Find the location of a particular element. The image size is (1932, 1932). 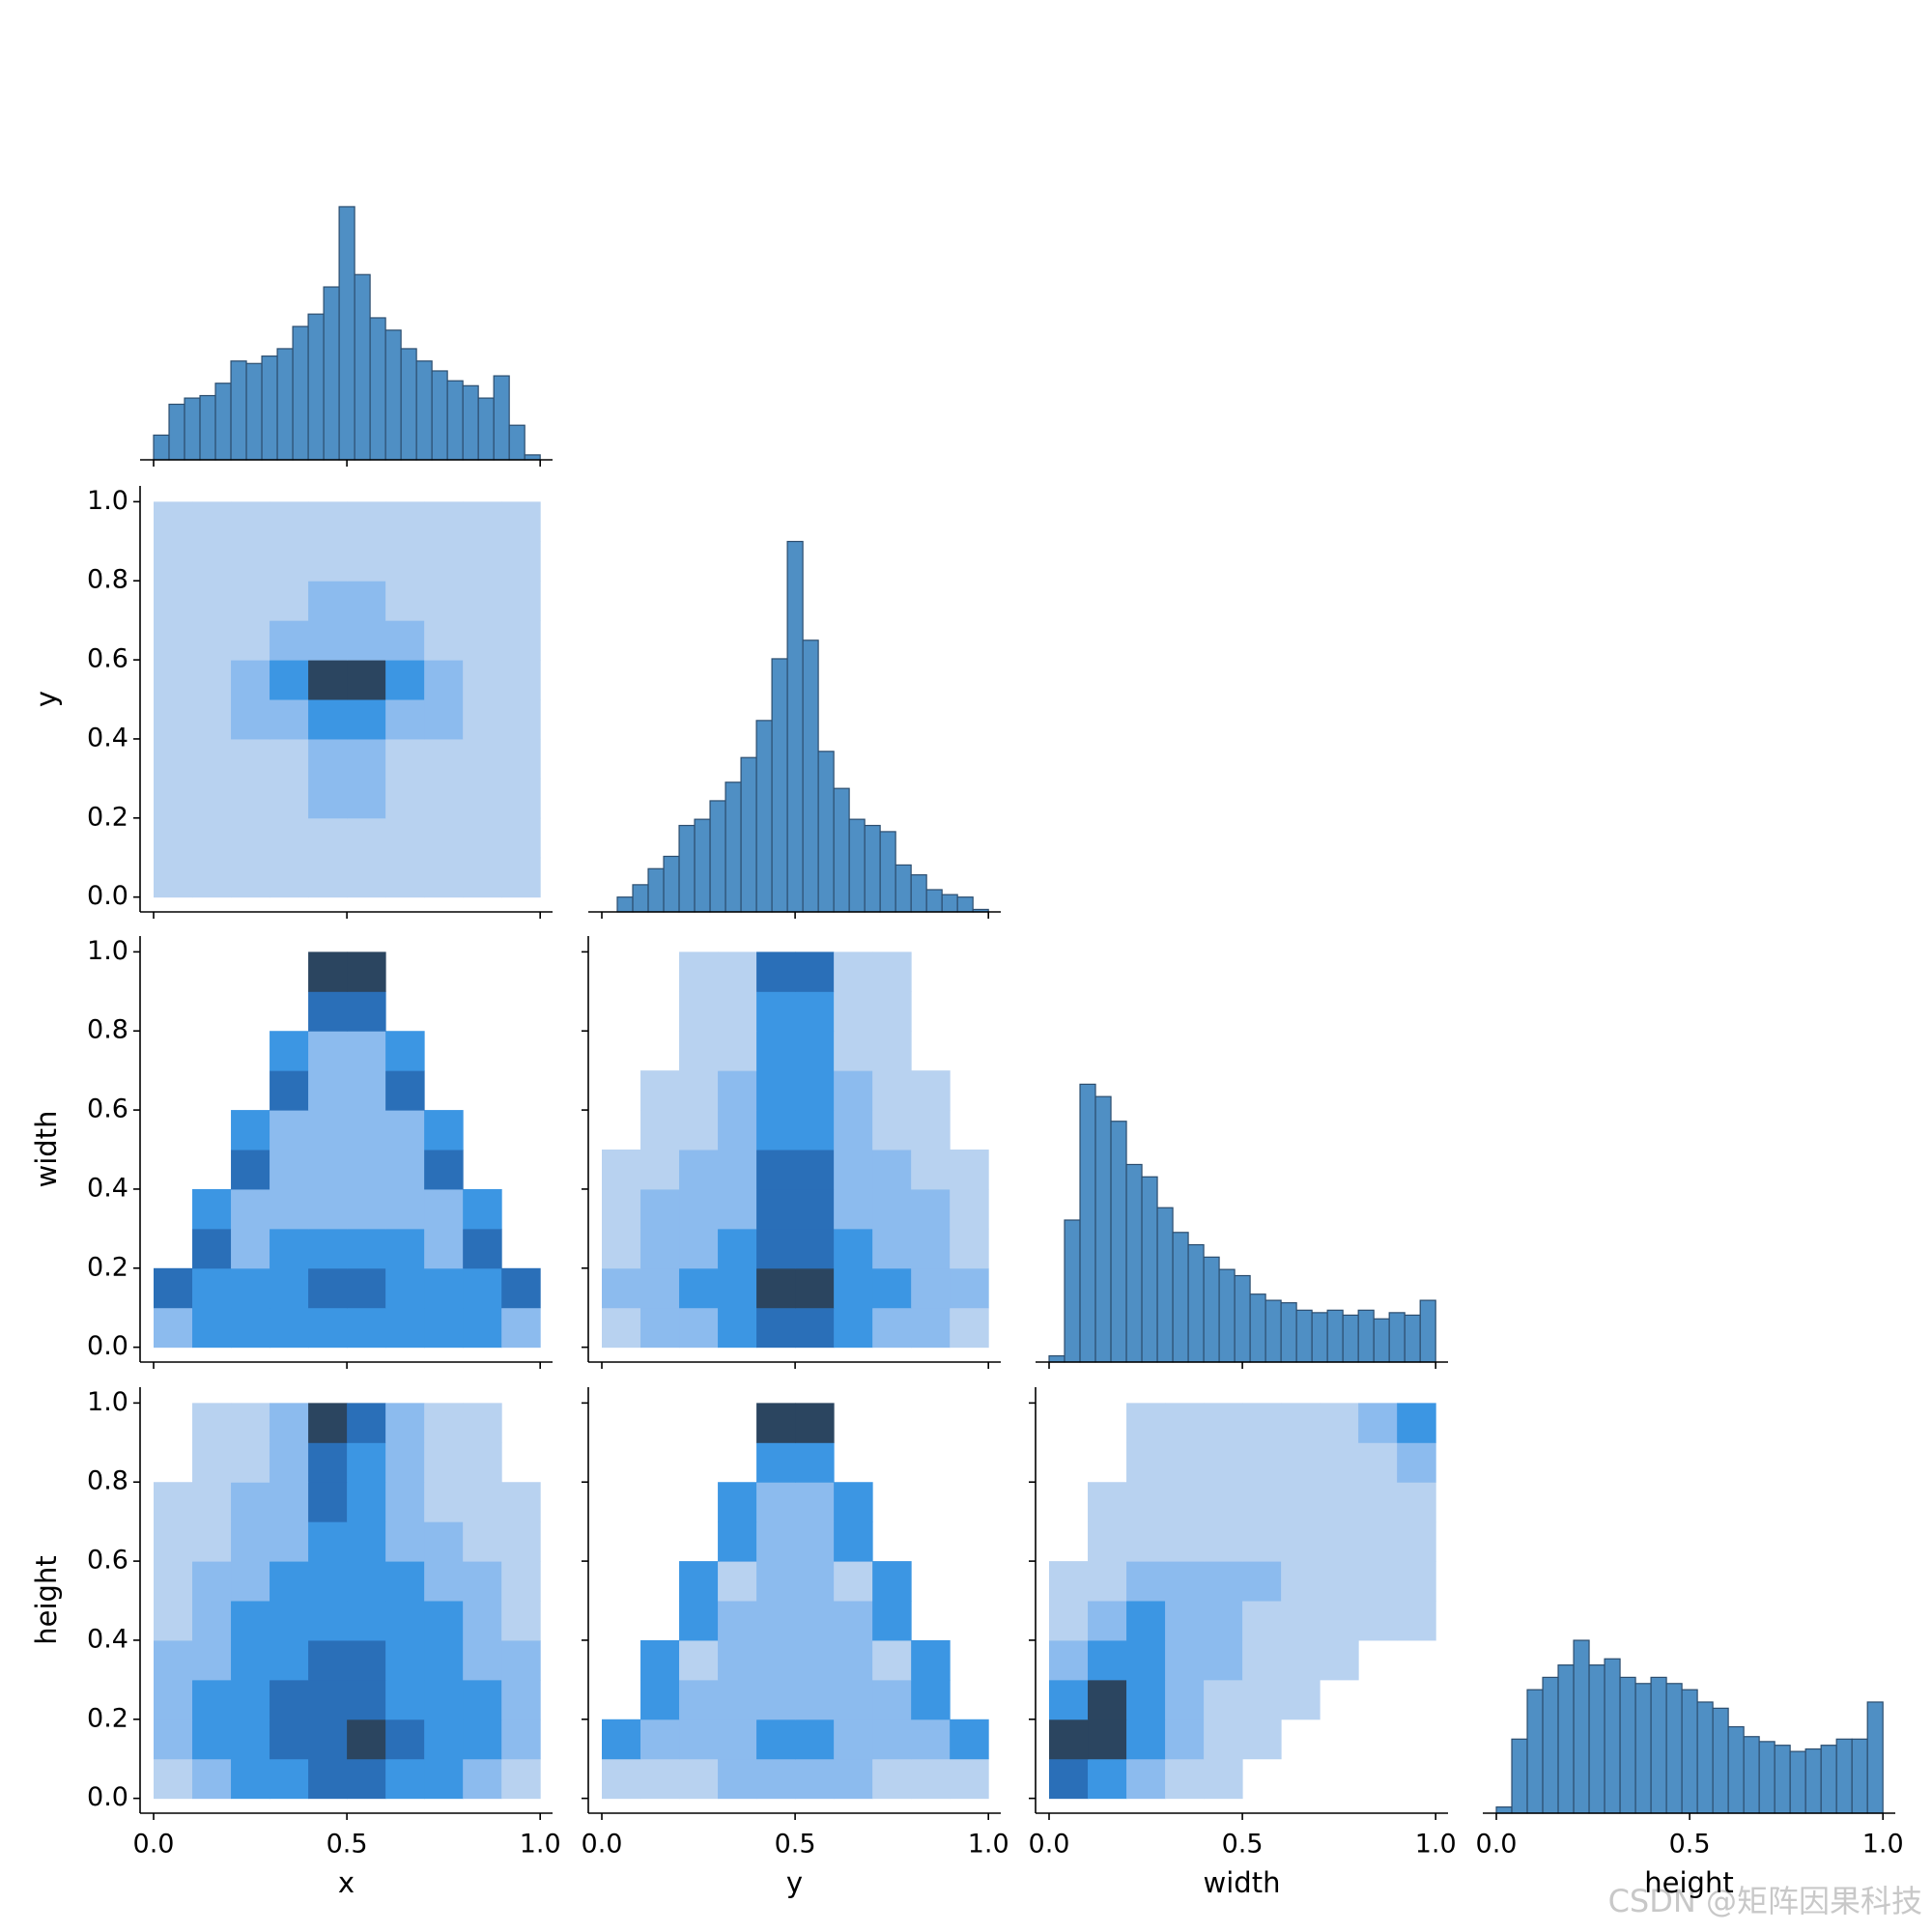

x-axis-label: height is located at coordinates (1688, 1882).